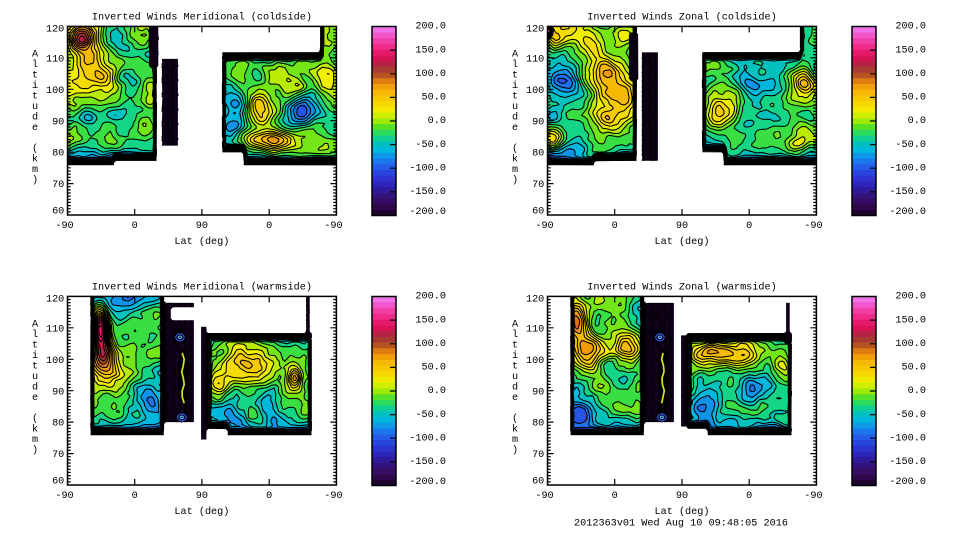  I want to click on svg-text:Inverted Winds Meridional (col: Inverted Winds Meridional (coldside), so click(202, 17).